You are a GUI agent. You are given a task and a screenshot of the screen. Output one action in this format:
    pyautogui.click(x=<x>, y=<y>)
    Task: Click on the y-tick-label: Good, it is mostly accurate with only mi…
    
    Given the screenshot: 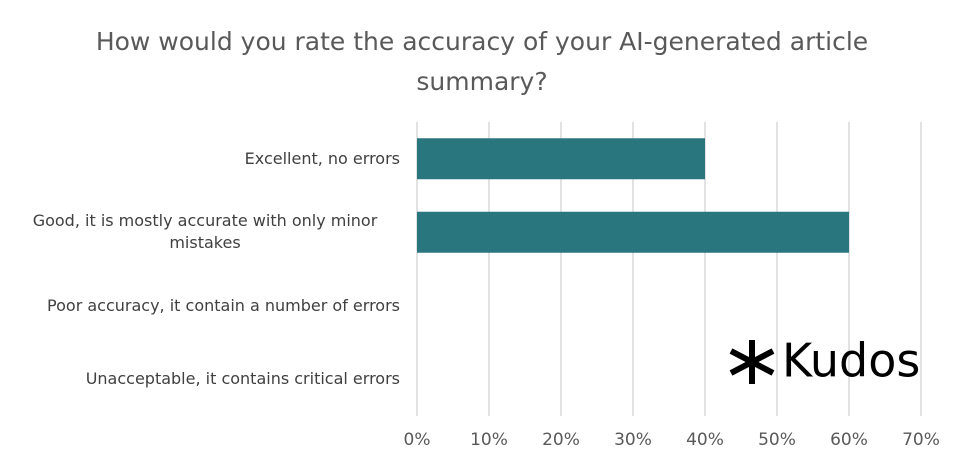 What is the action you would take?
    pyautogui.click(x=205, y=232)
    